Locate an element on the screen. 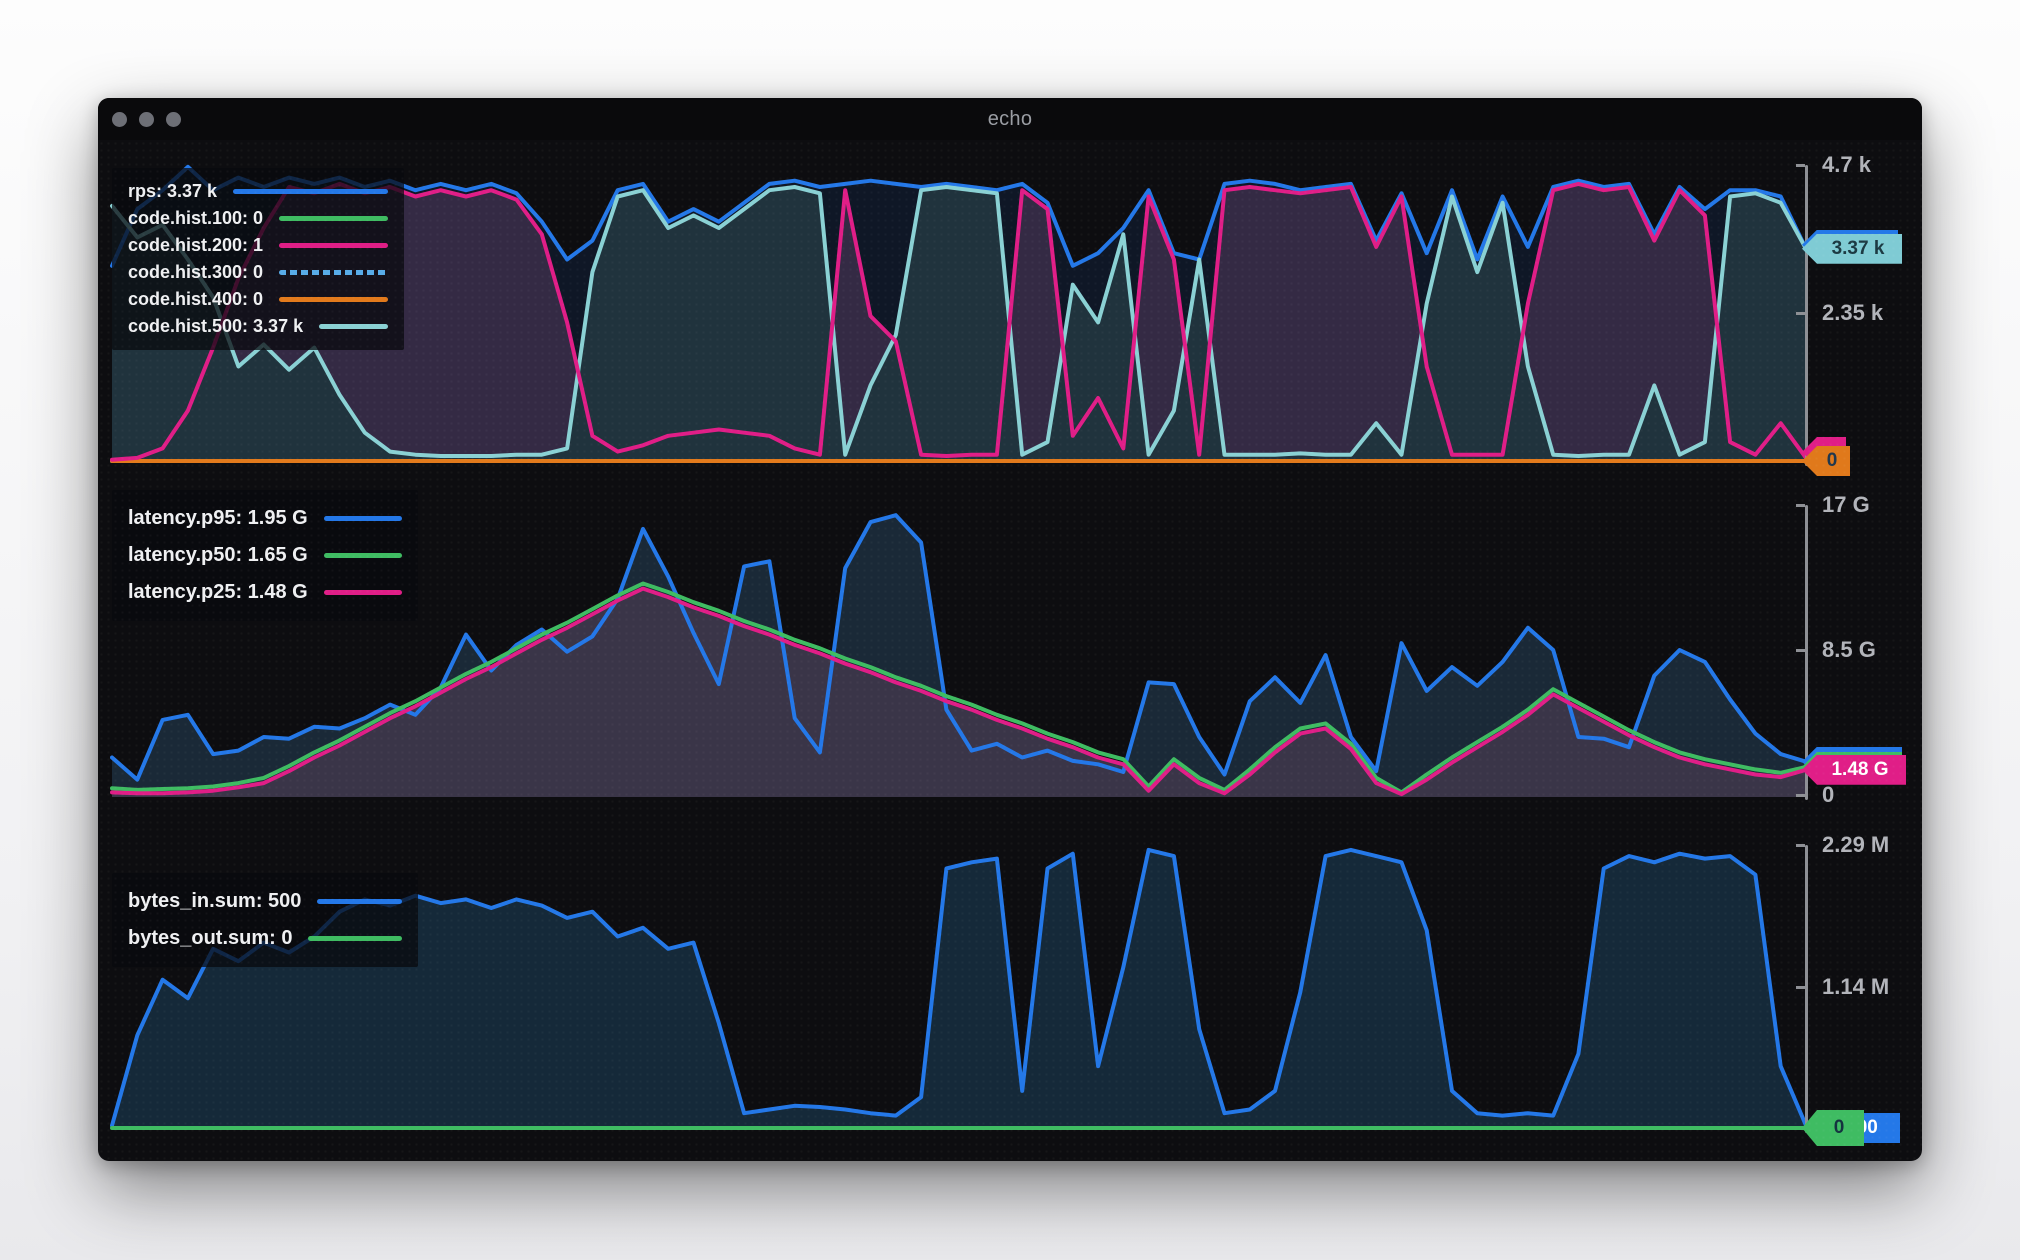 The height and width of the screenshot is (1260, 2020). bytes_out.sum-legend-swatch-icon is located at coordinates (355, 938).